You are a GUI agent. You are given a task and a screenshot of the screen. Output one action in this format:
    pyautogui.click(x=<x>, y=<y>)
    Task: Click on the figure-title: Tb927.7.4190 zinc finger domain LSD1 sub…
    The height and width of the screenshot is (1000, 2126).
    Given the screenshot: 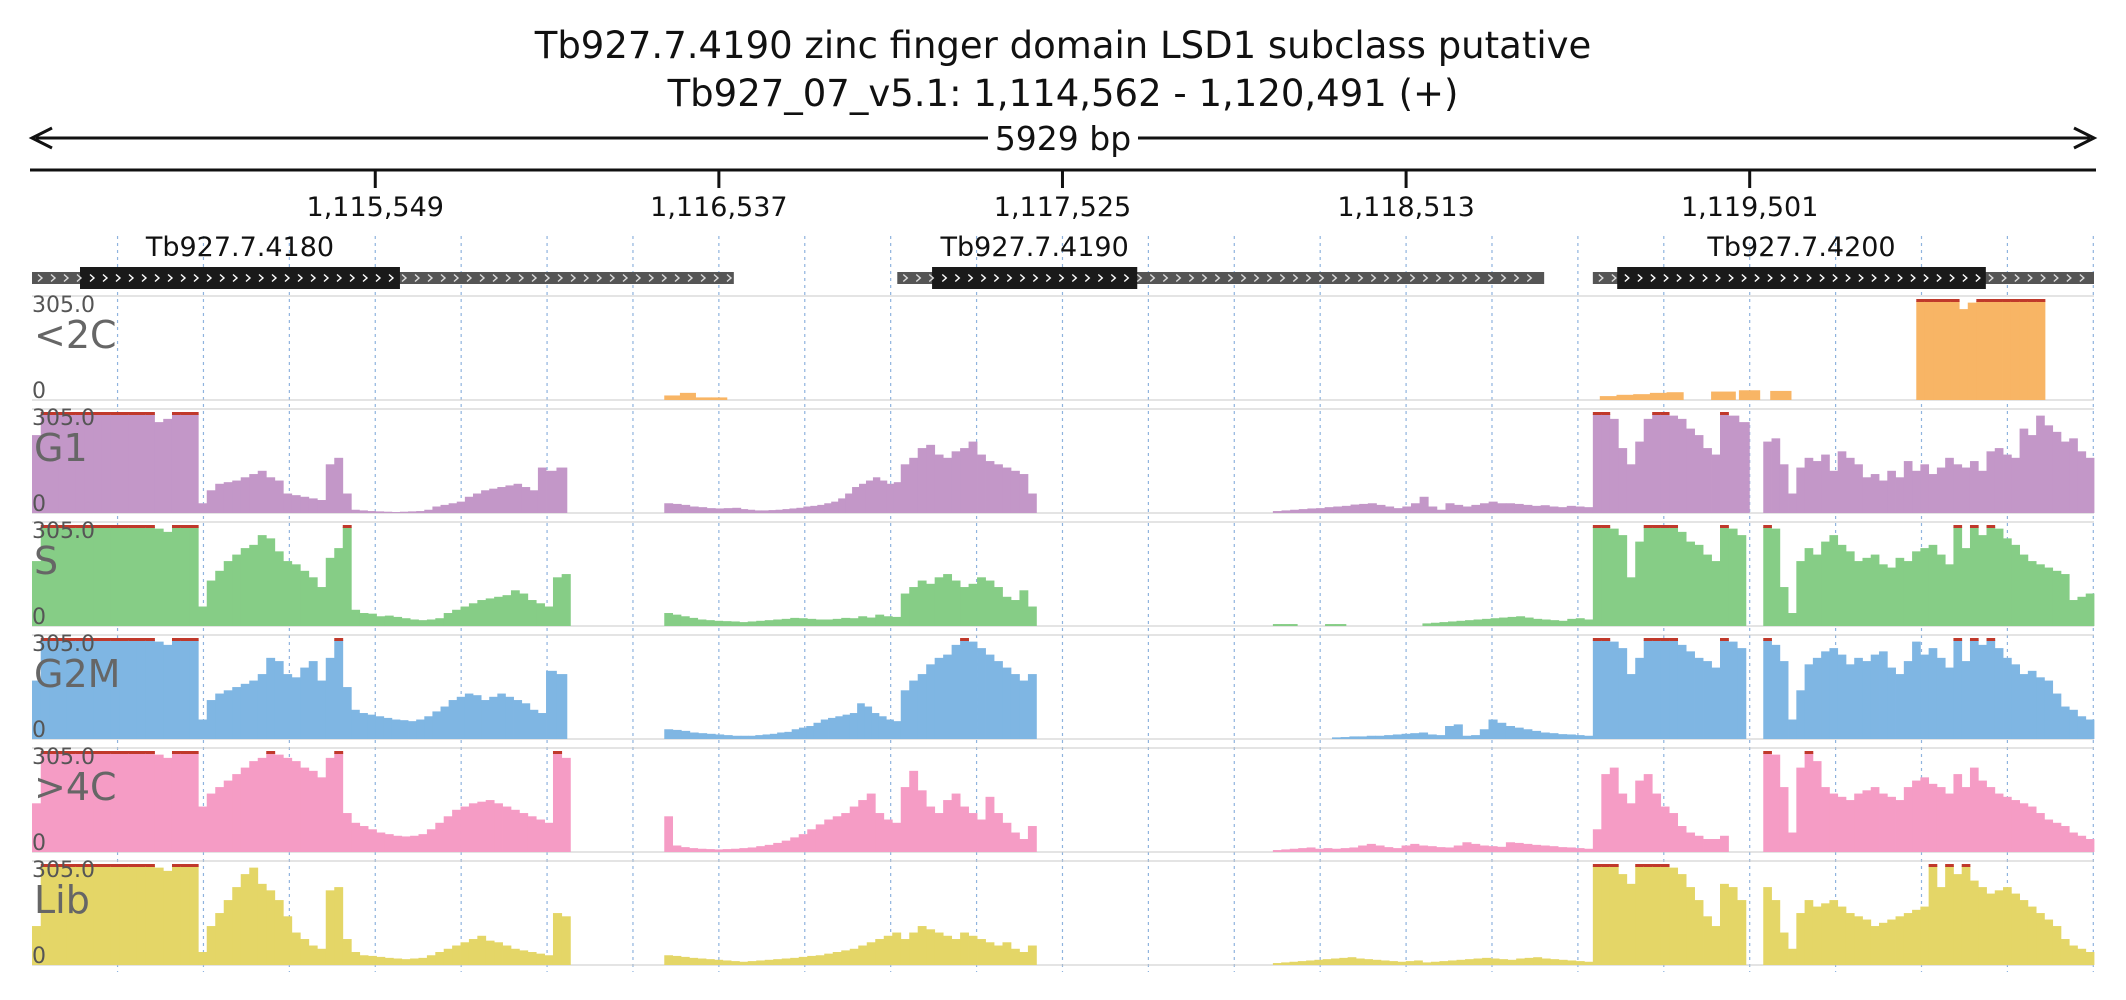 What is the action you would take?
    pyautogui.click(x=1063, y=45)
    